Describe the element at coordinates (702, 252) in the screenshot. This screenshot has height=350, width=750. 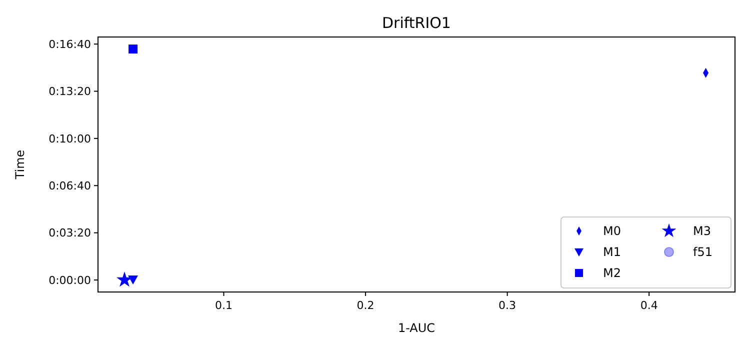
I see `legend-label: f51` at that location.